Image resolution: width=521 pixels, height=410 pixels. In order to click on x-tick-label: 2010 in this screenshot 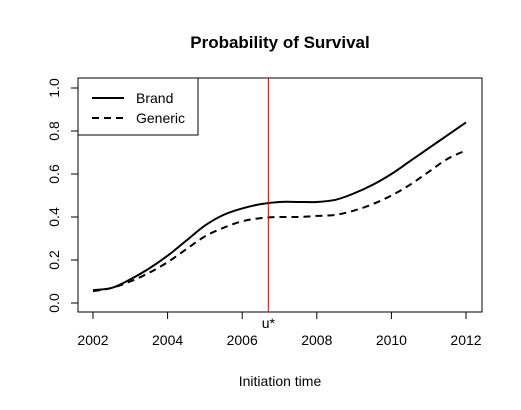, I will do `click(391, 340)`.